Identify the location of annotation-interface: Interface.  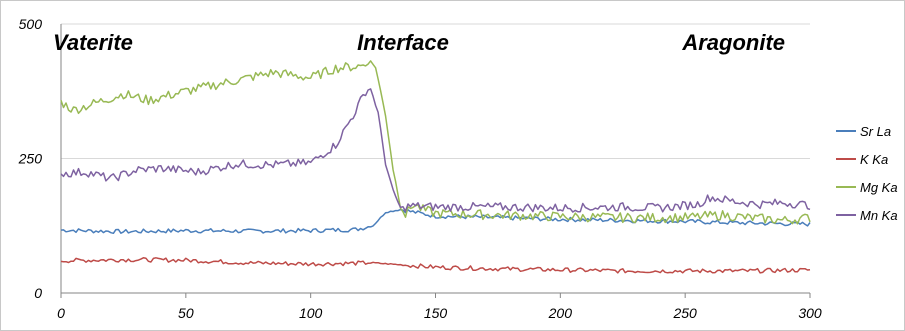
(403, 42).